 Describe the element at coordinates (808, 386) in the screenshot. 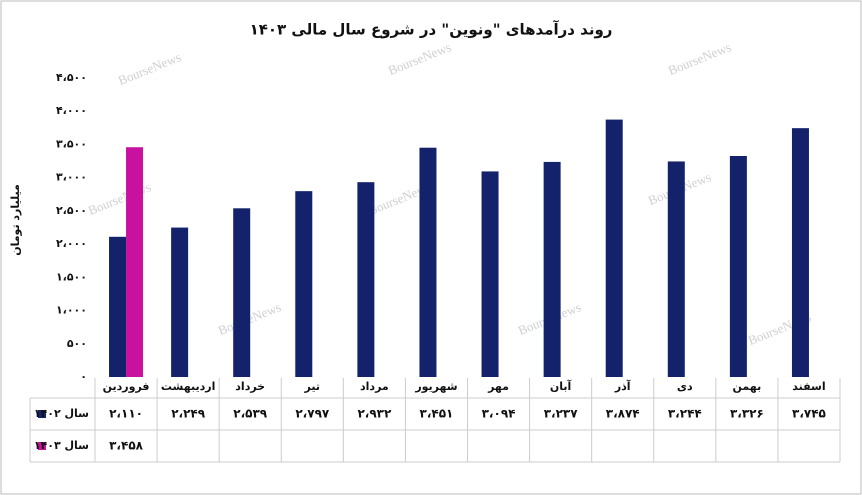

I see `x-tick-label: اسفند` at that location.